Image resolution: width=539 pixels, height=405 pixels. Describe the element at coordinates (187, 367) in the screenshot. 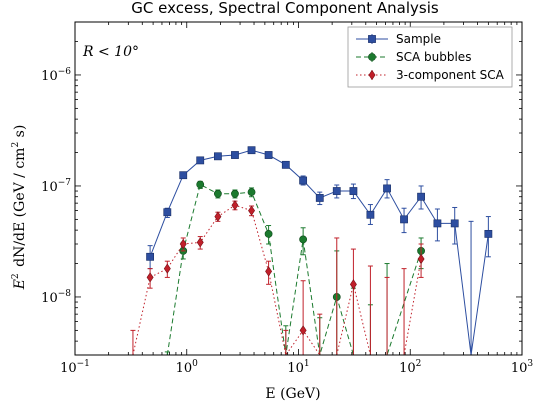

I see `x-tick-label: 10⁰` at that location.